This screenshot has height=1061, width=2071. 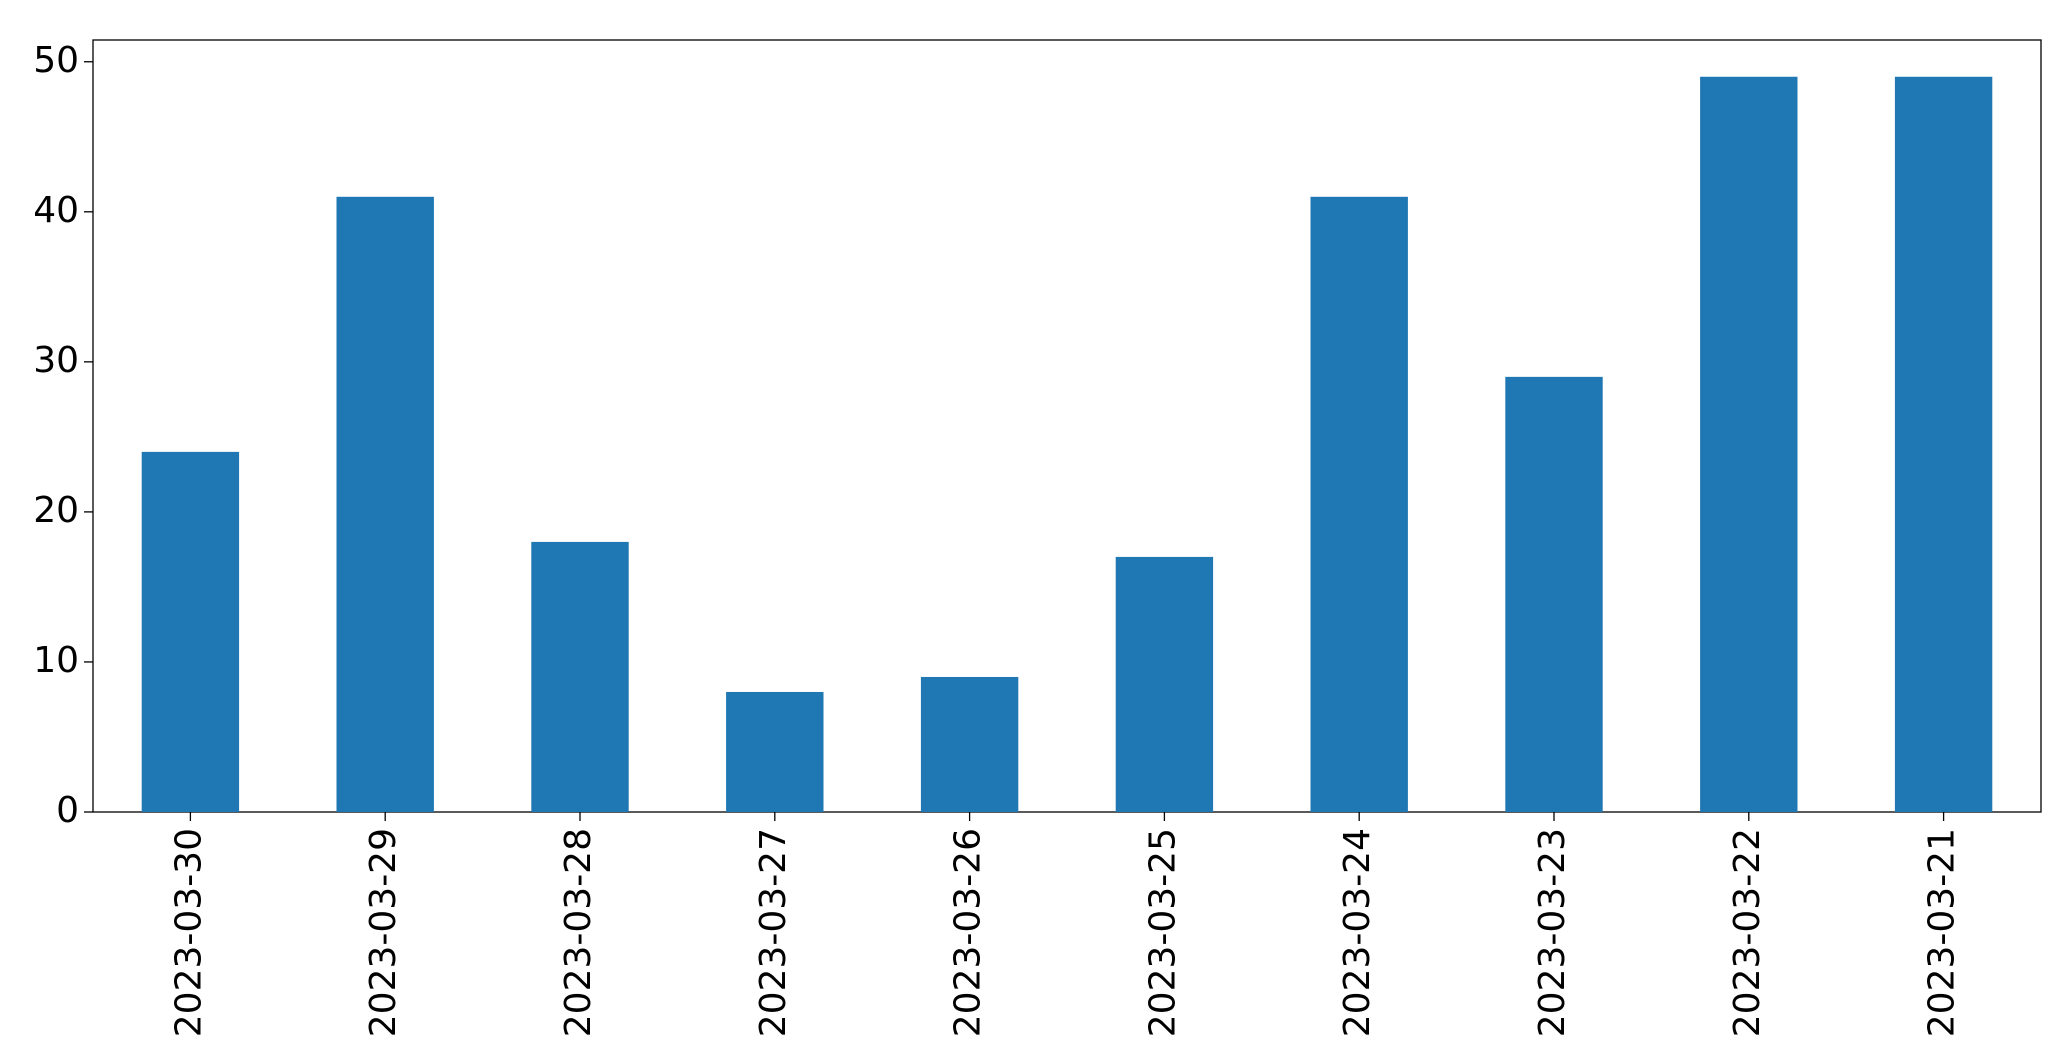 I want to click on x-tick-label: 2023-03-30, so click(x=188, y=932).